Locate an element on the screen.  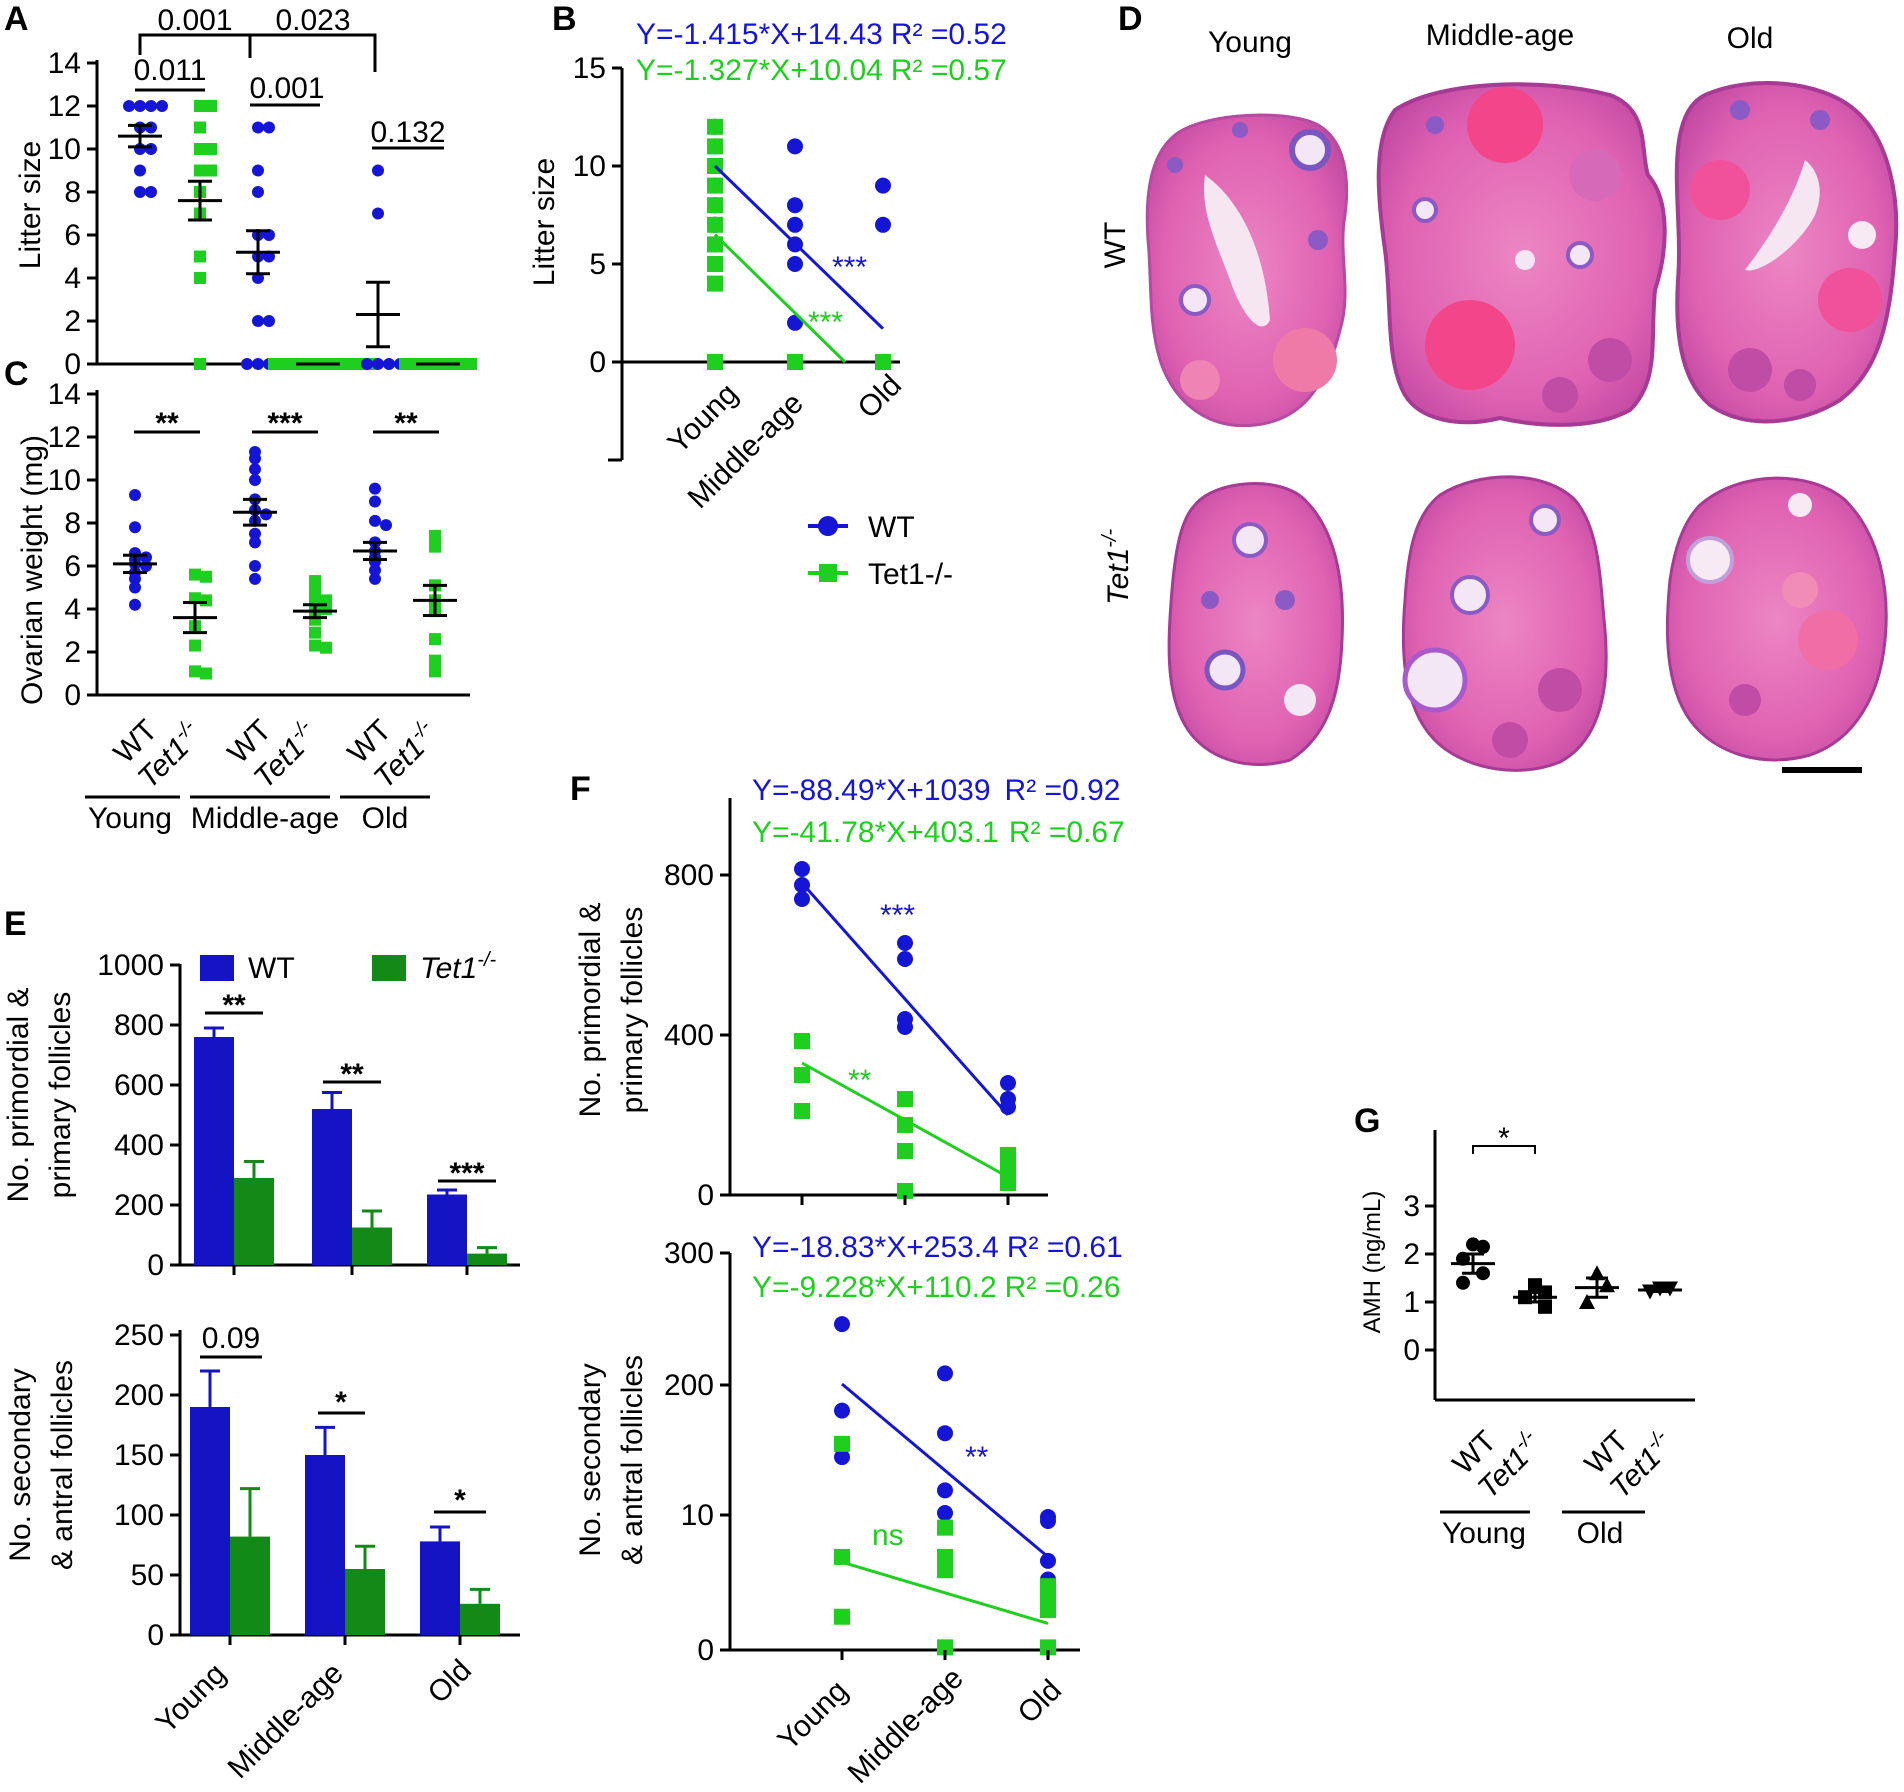
y-tick-label: 1000 is located at coordinates (130, 965).